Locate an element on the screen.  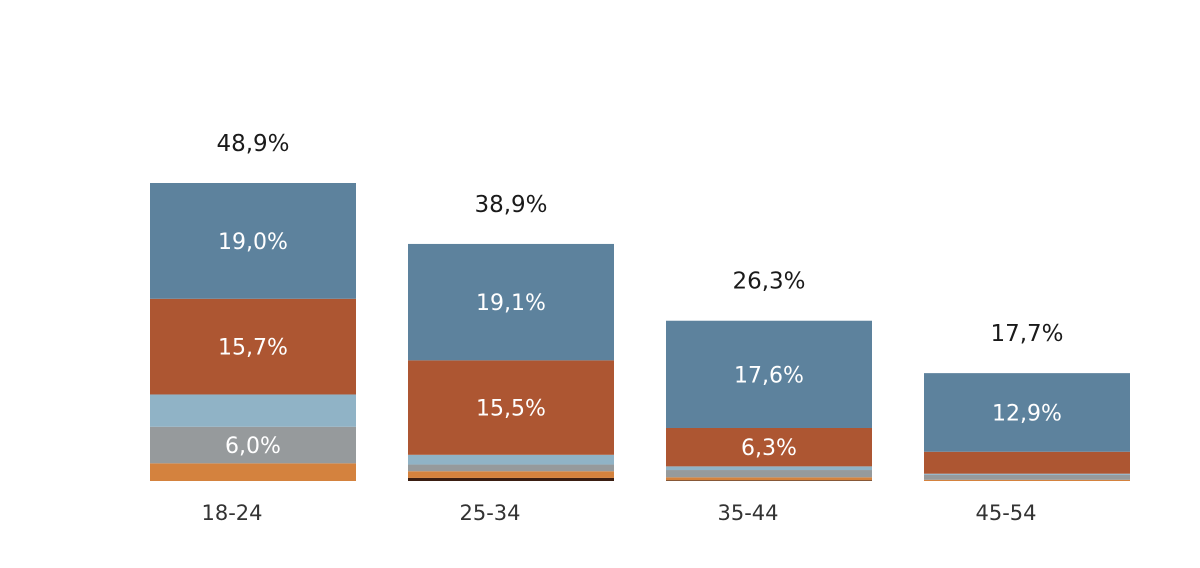
total-label-25-34: 38,9% is located at coordinates (510, 205).